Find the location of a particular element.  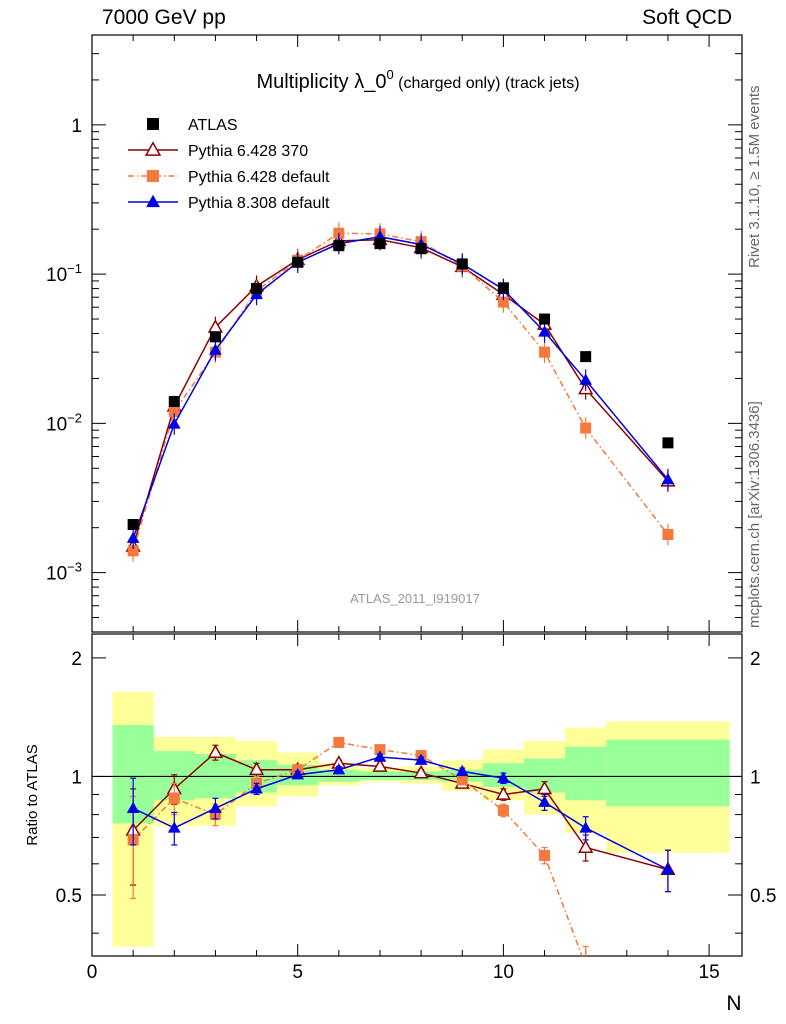

x-axis-label: N is located at coordinates (733, 1003).